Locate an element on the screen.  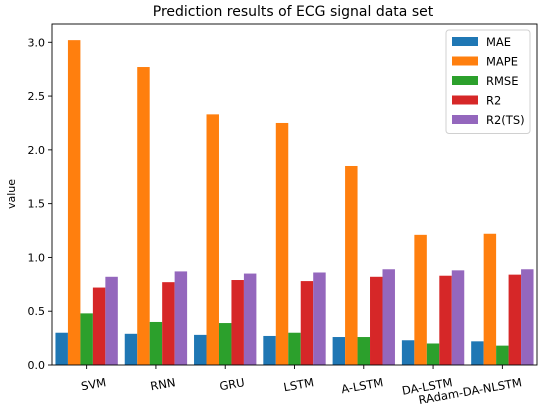
bar-mape-svm is located at coordinates (74, 202).